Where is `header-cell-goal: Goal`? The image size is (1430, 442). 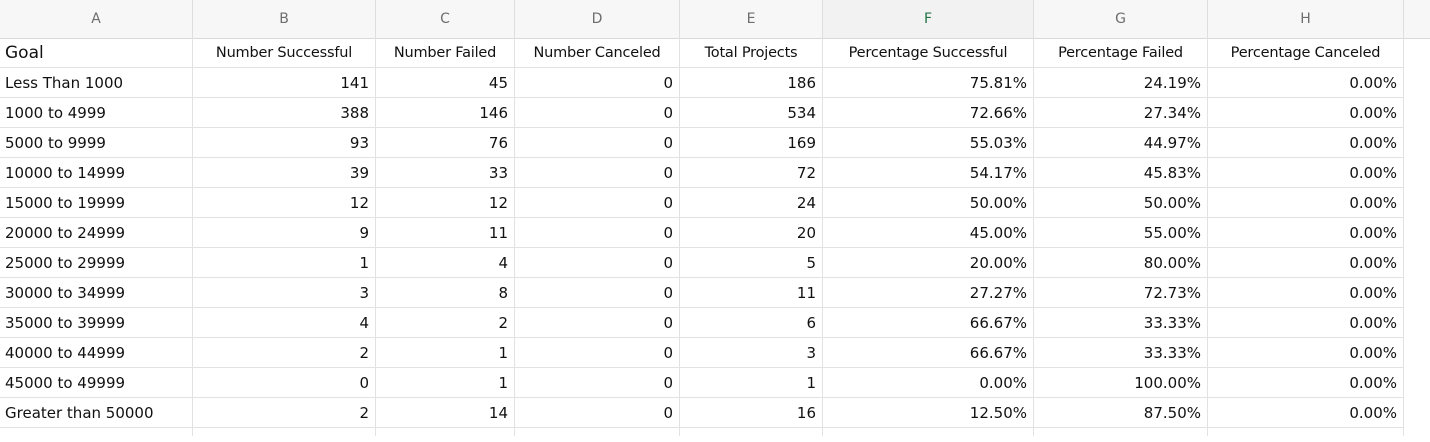
header-cell-goal: Goal is located at coordinates (96, 53).